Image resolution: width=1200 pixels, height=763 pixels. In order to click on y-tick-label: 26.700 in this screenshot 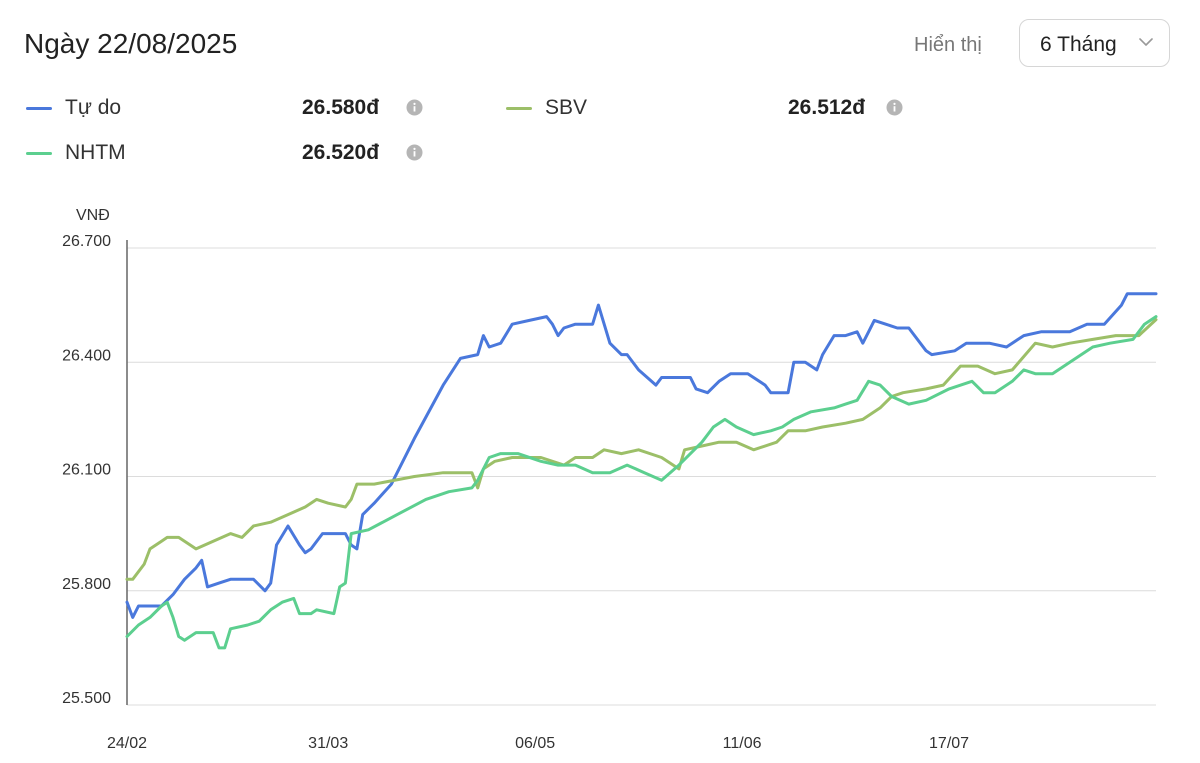, I will do `click(86, 241)`.